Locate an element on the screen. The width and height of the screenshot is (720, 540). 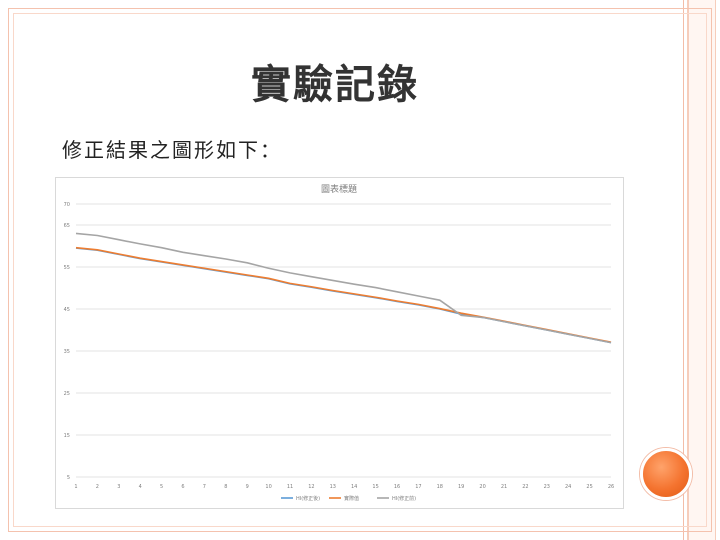
slide-subtitle: 修正結果之圖形如下： is located at coordinates (172, 150).